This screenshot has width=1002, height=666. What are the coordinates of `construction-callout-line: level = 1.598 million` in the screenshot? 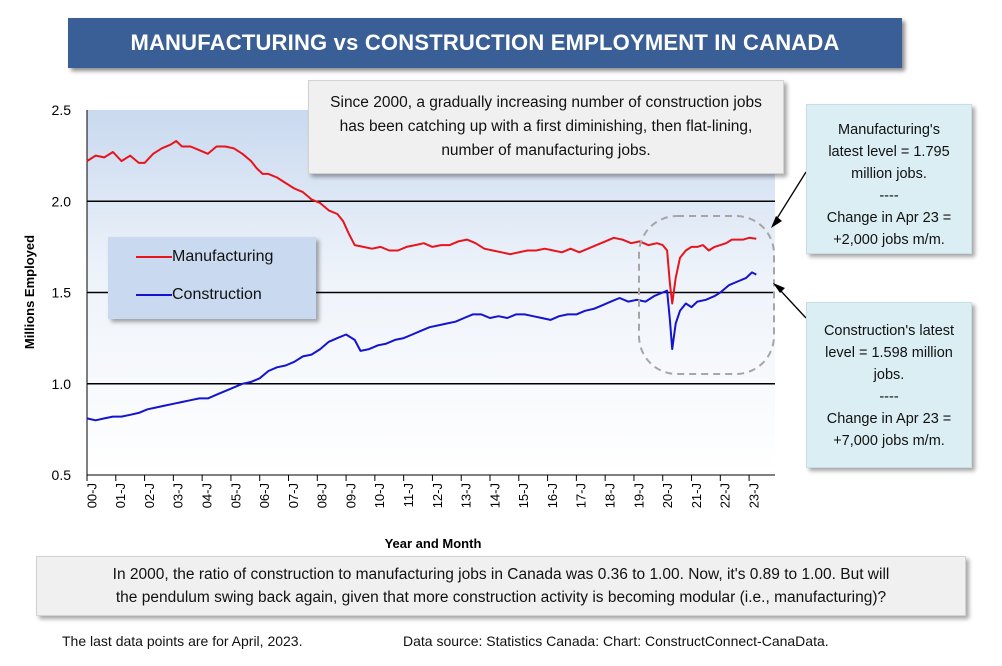 It's located at (889, 353).